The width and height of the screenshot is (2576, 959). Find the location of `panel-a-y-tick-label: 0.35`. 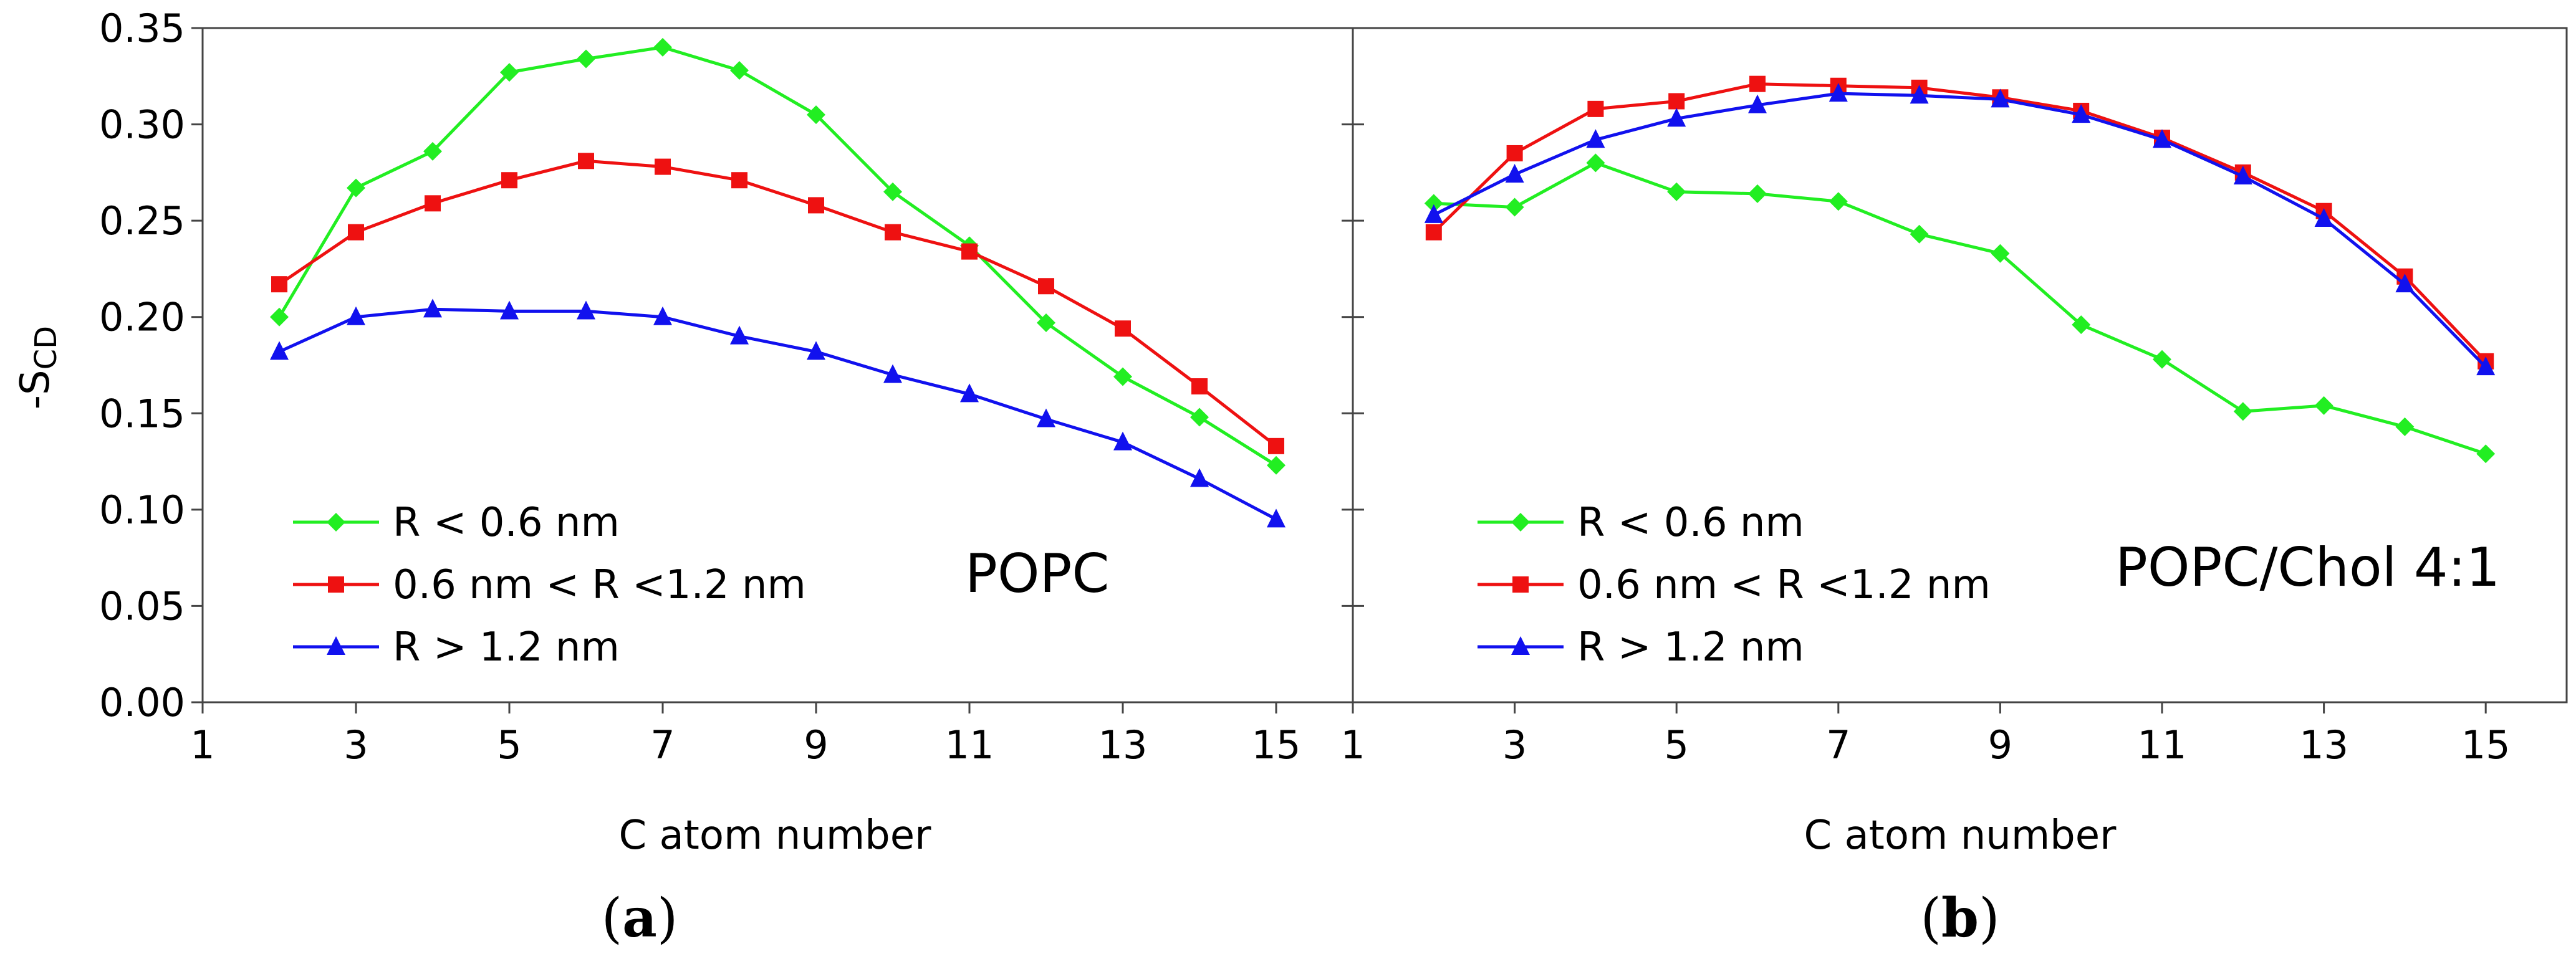

panel-a-y-tick-label: 0.35 is located at coordinates (142, 28).